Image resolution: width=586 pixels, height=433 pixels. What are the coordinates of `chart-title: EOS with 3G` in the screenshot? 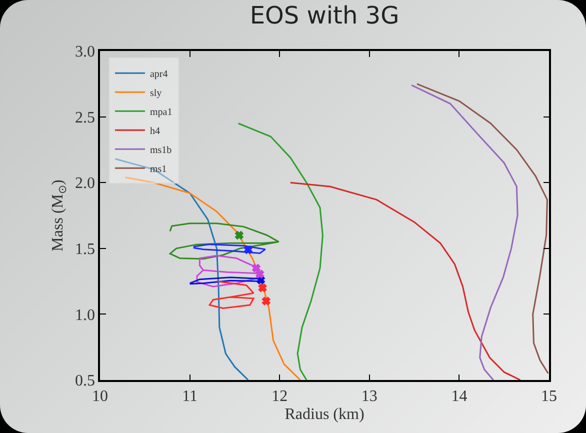 It's located at (325, 15).